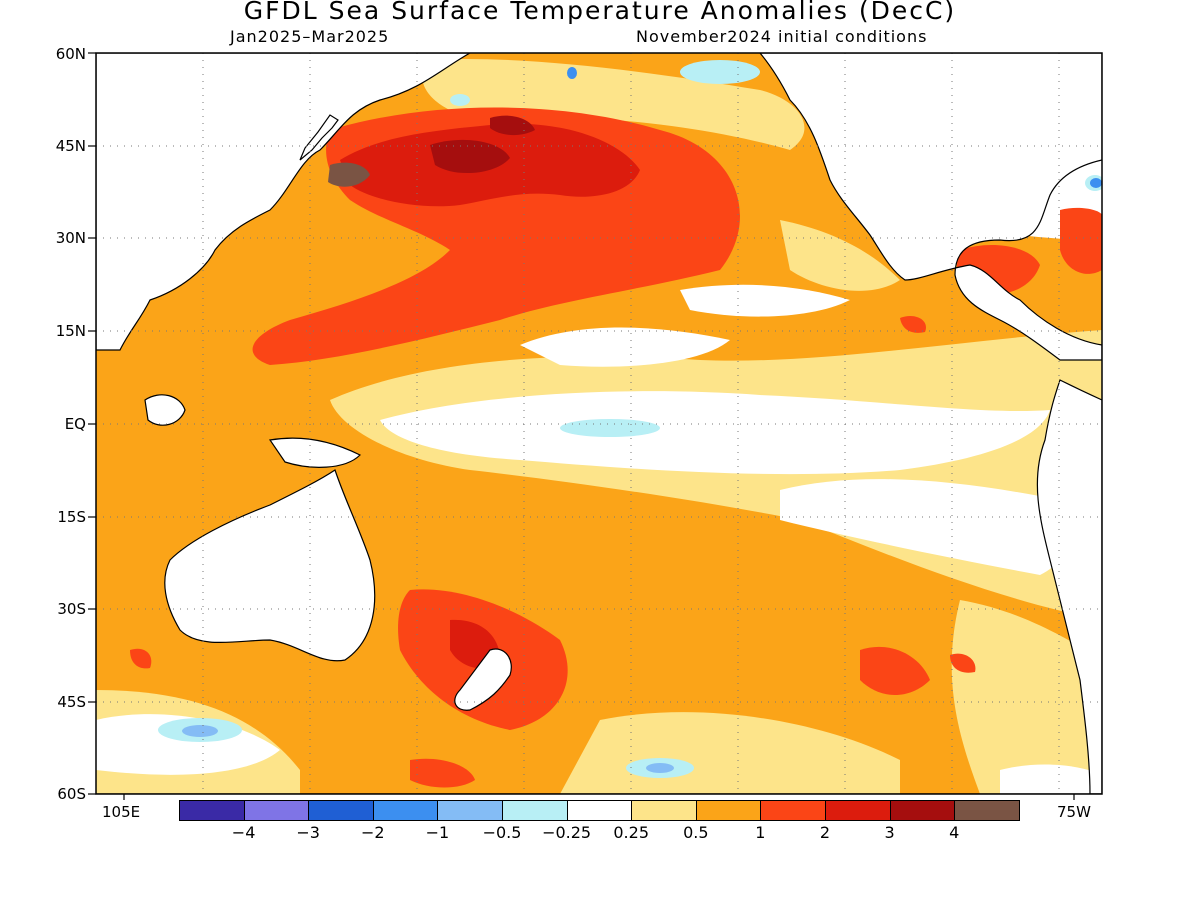 This screenshot has height=900, width=1200. I want to click on lat-label-45s: 45S, so click(71, 702).